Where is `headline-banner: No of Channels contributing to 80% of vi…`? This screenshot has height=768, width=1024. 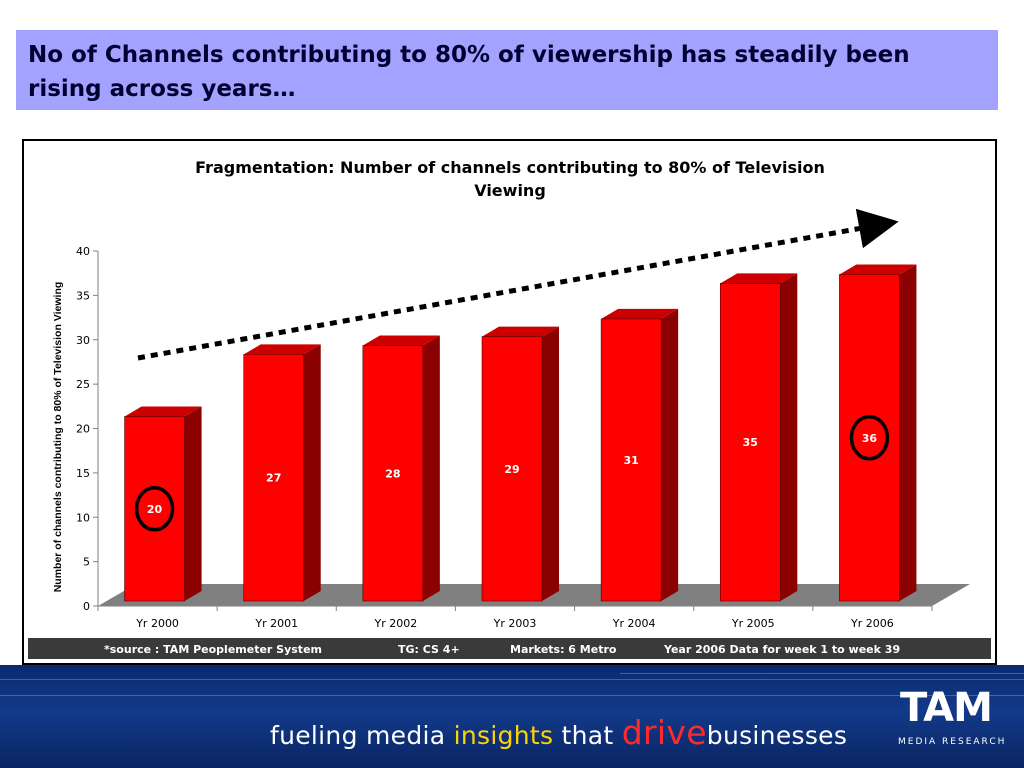 headline-banner: No of Channels contributing to 80% of vi… is located at coordinates (507, 70).